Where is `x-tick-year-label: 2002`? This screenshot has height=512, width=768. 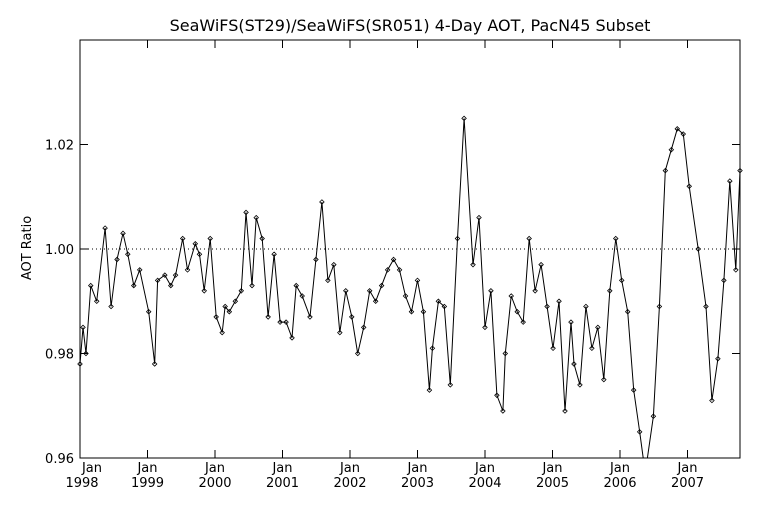 x-tick-year-label: 2002 is located at coordinates (349, 483).